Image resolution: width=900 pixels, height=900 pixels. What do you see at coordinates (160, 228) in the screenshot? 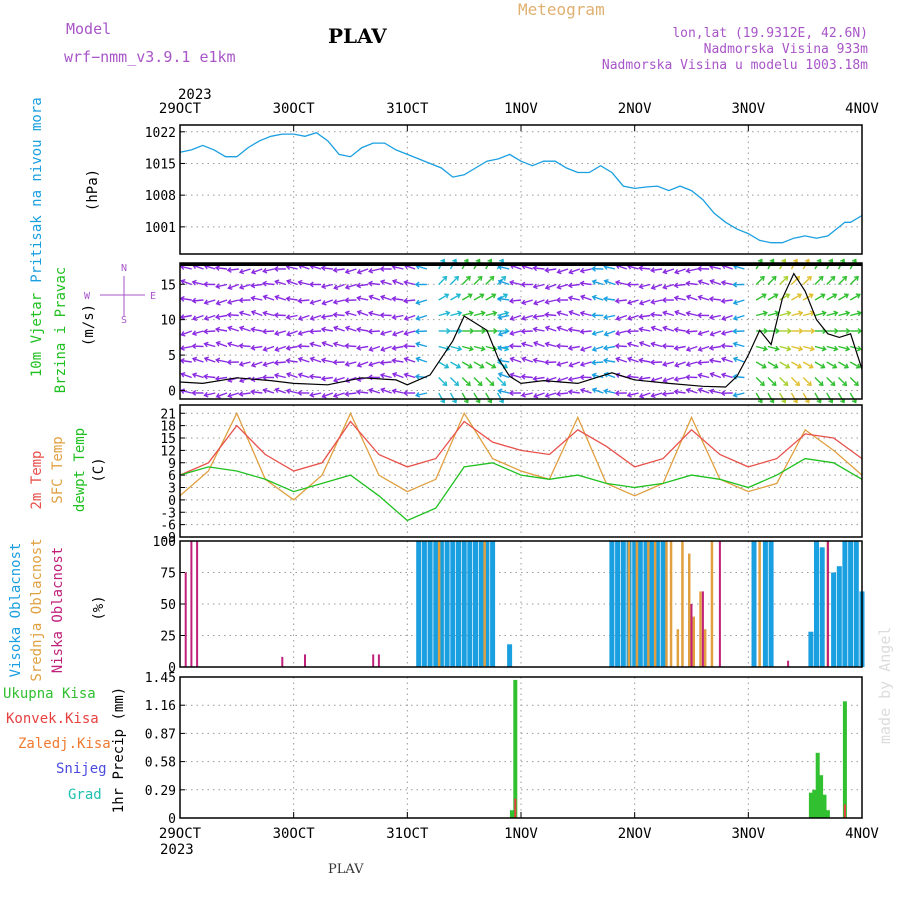
I see `pressure-ytick-label: 1001` at bounding box center [160, 228].